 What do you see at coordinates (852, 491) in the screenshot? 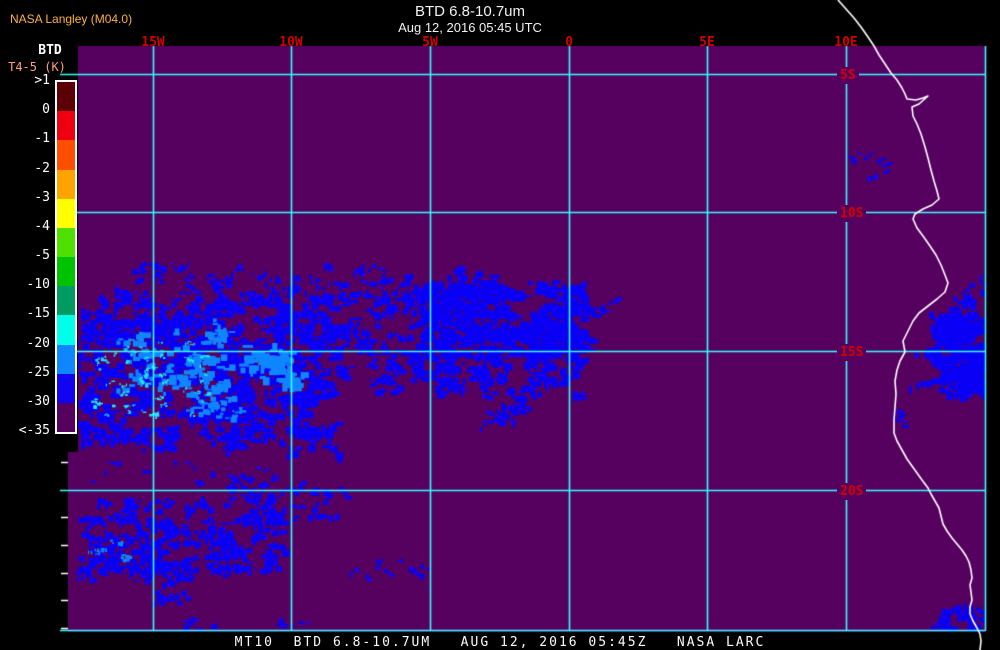
I see `latitude-label: 20S` at bounding box center [852, 491].